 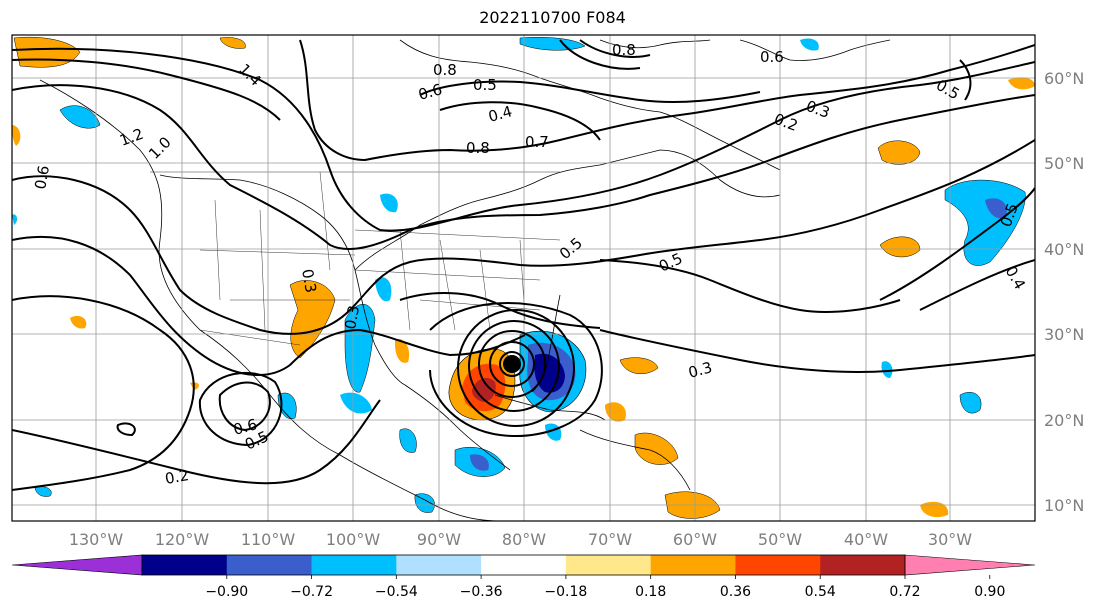 What do you see at coordinates (565, 592) in the screenshot?
I see `colorbar-label: −0.18` at bounding box center [565, 592].